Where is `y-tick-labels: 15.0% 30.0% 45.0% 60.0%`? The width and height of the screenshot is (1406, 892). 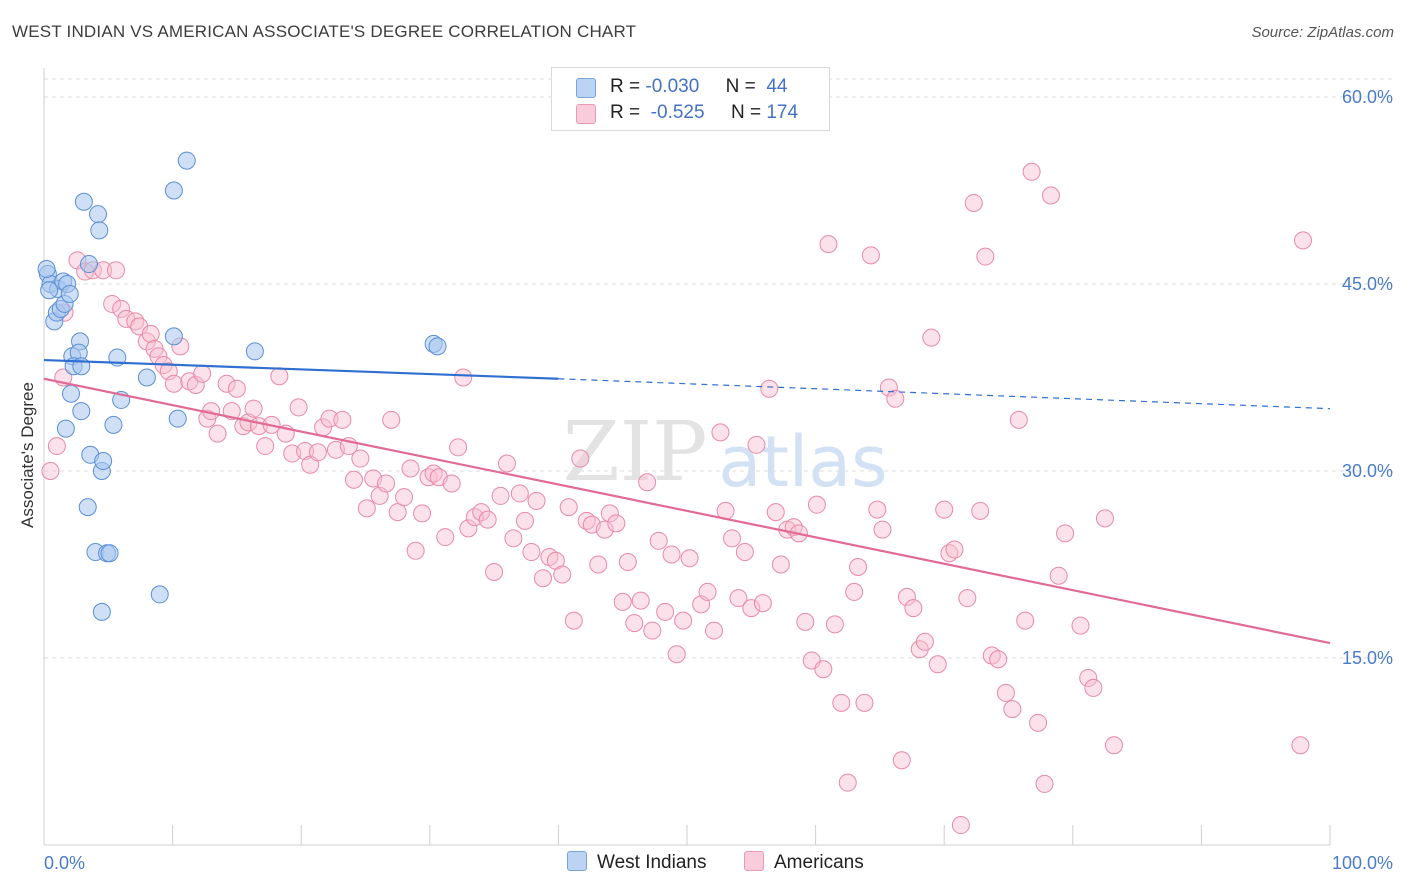 y-tick-labels: 15.0% 30.0% 45.0% 60.0% is located at coordinates (1367, 377).